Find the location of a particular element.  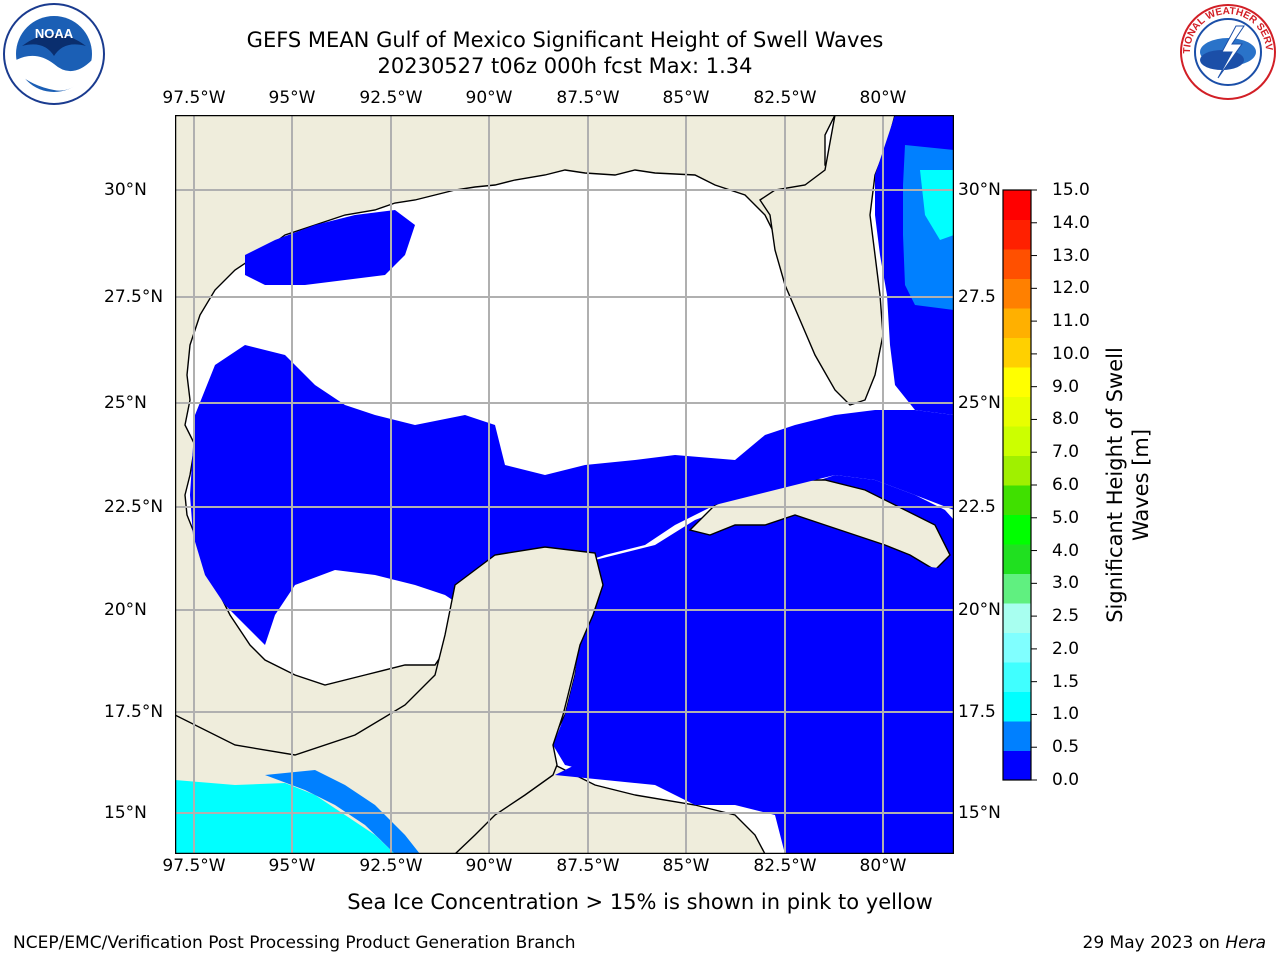

noaa-logo: NOAA is located at coordinates (54, 54).